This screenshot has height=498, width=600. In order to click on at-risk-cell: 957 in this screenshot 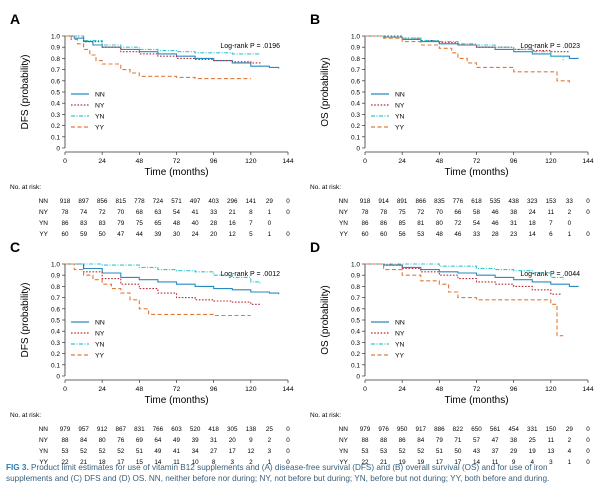, I will do `click(83, 429)`.